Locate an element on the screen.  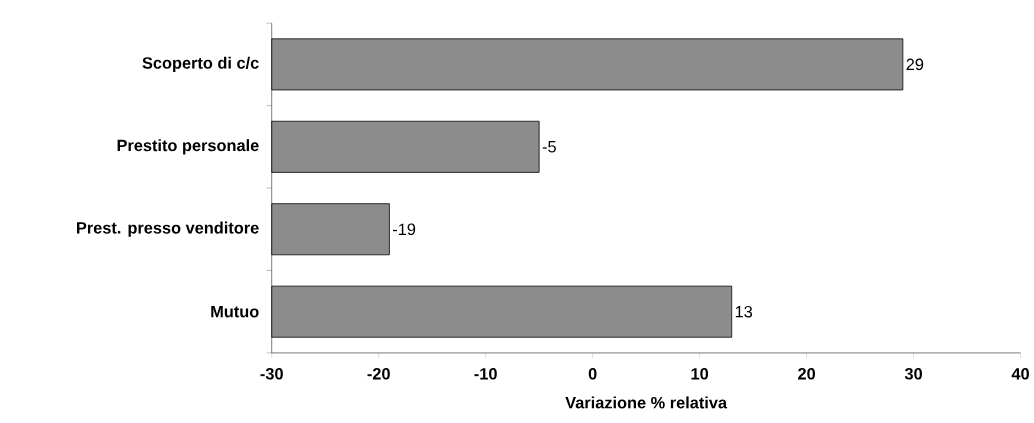
y-tick-label: Scoperto di c/c is located at coordinates (200, 64).